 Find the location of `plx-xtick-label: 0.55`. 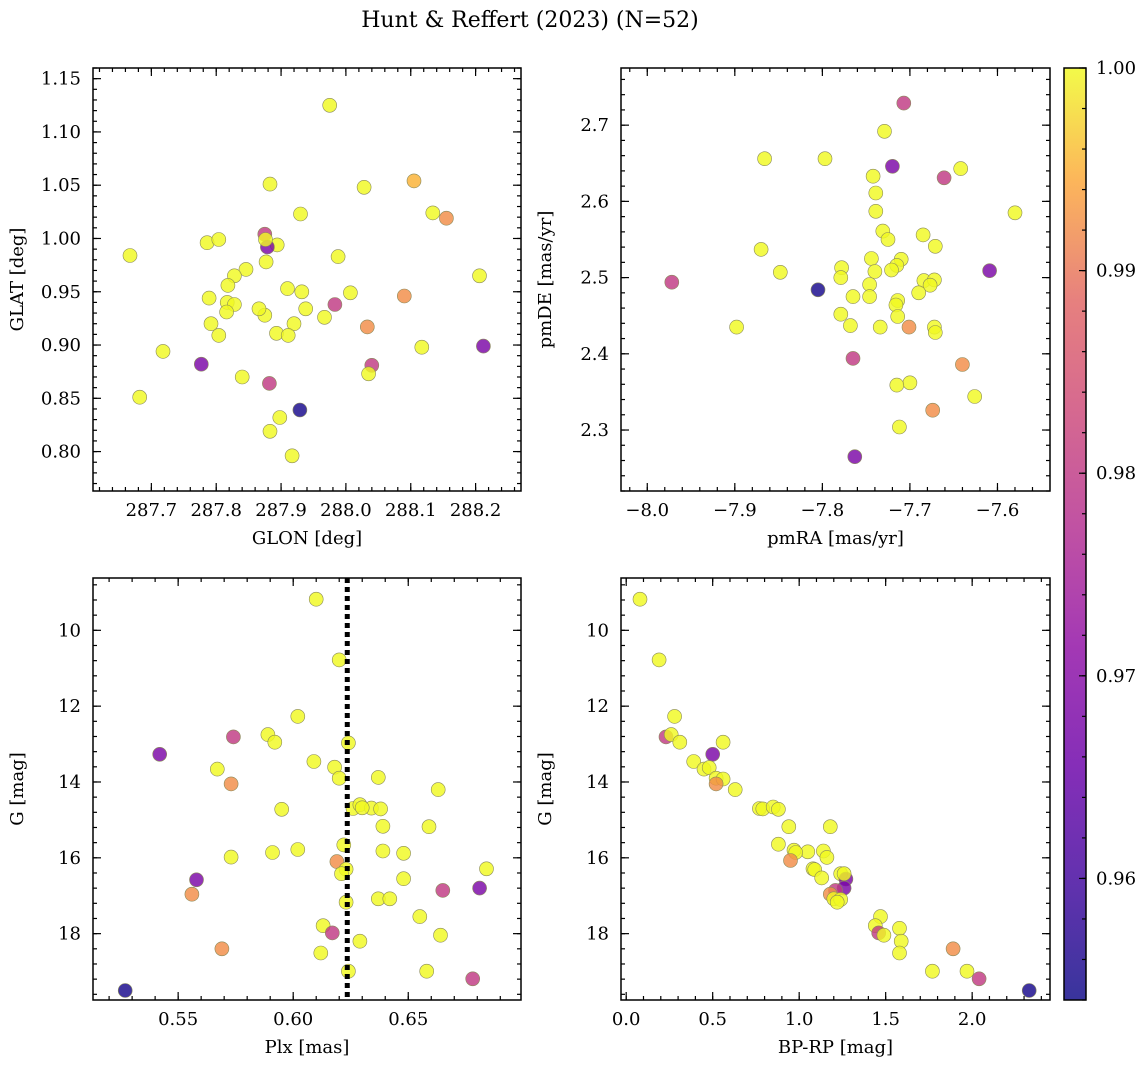

plx-xtick-label: 0.55 is located at coordinates (178, 1019).